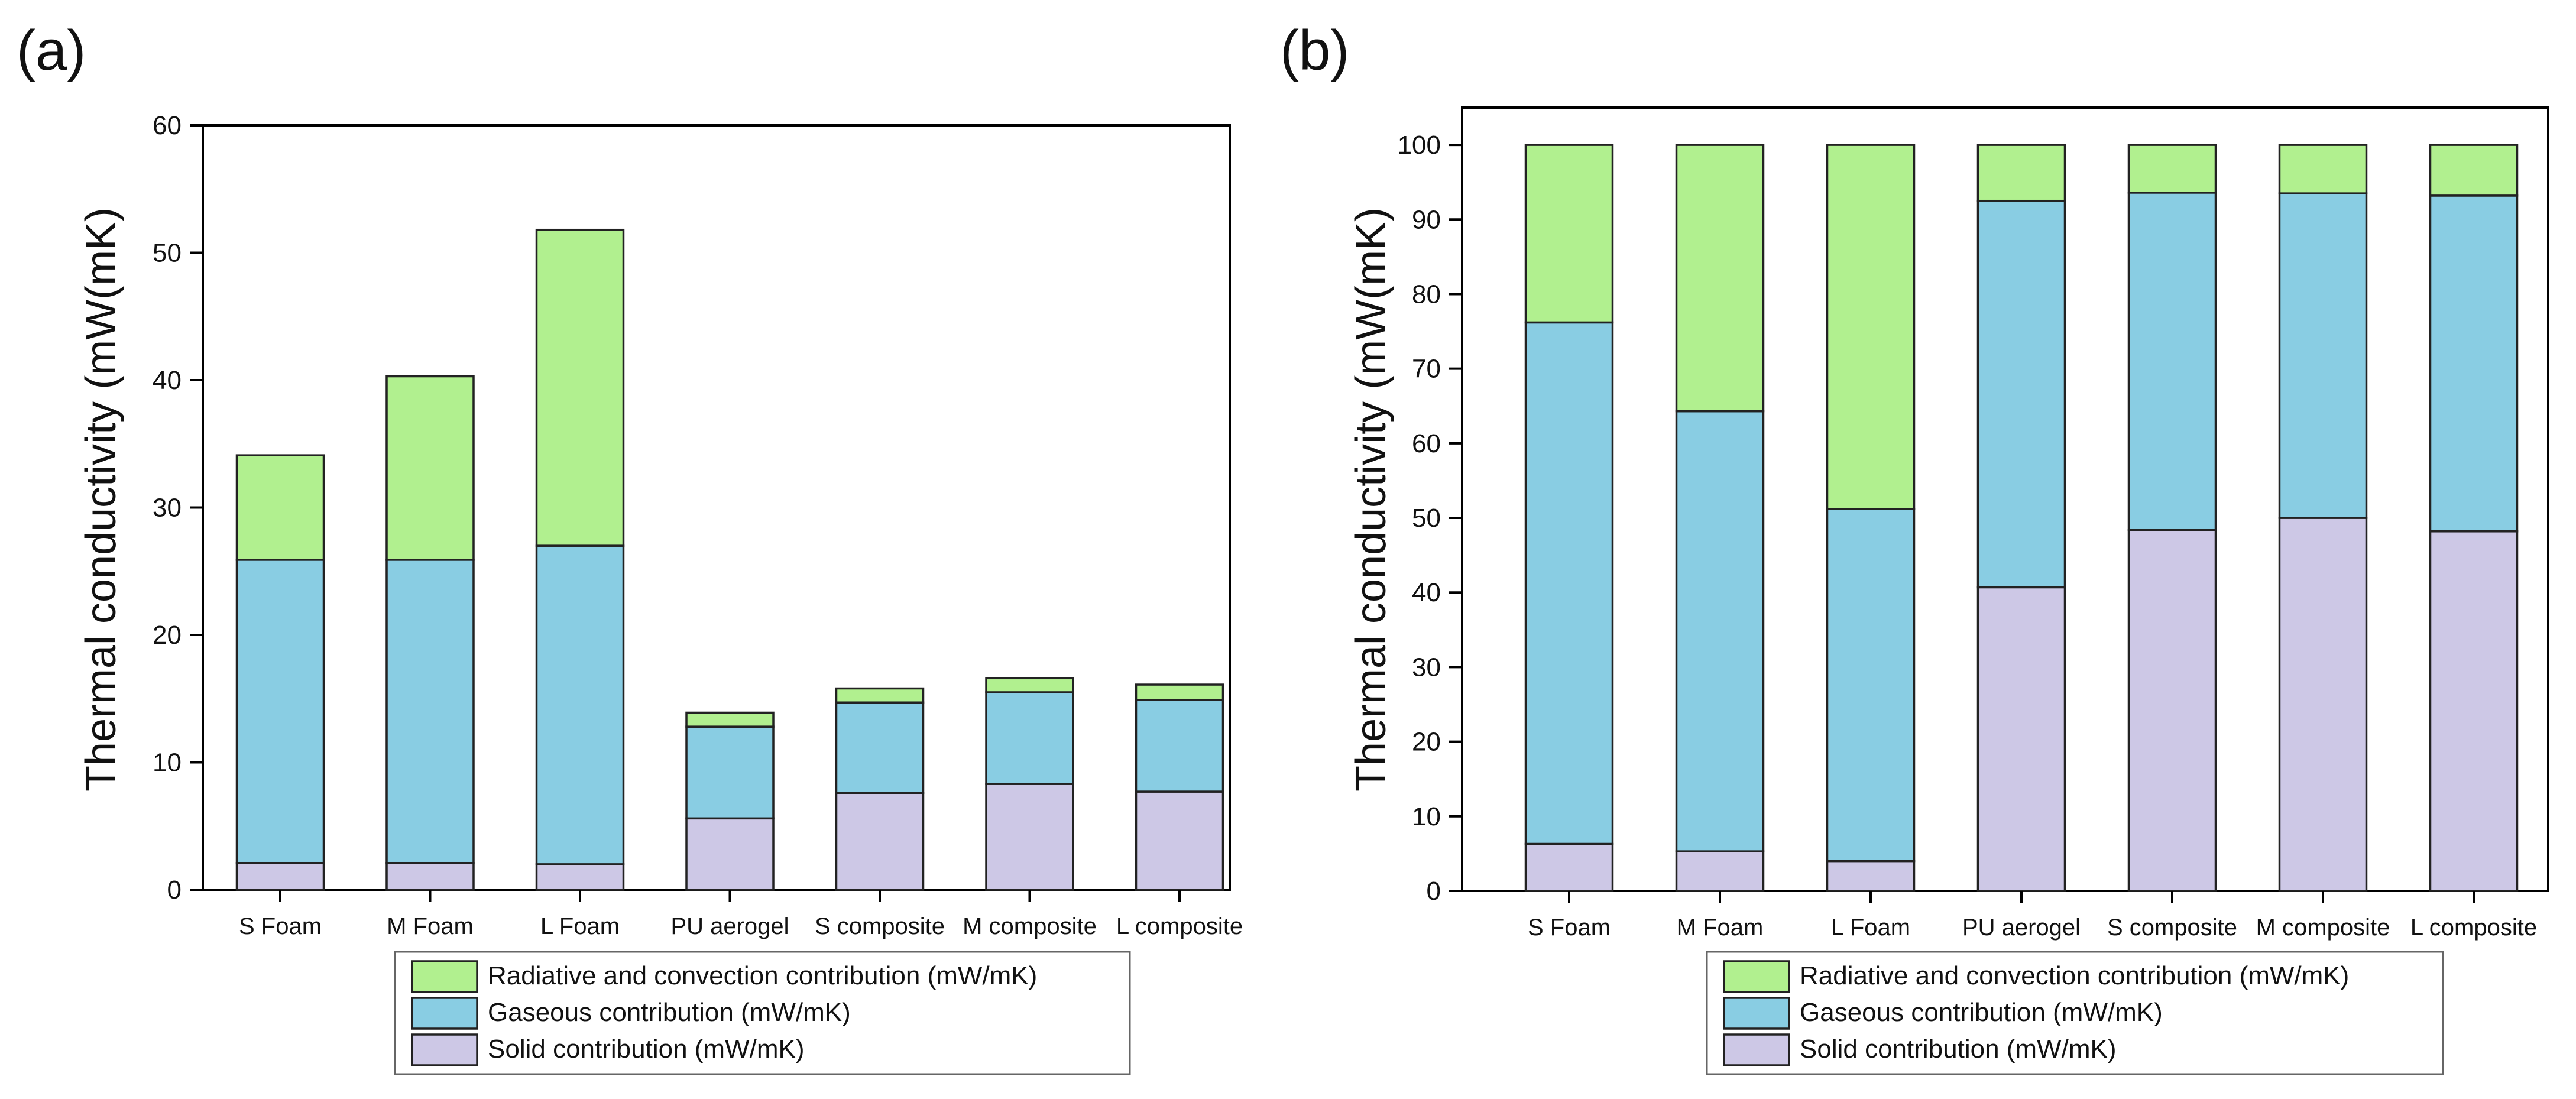  What do you see at coordinates (1426, 294) in the screenshot?
I see `y-tick-label: 80` at bounding box center [1426, 294].